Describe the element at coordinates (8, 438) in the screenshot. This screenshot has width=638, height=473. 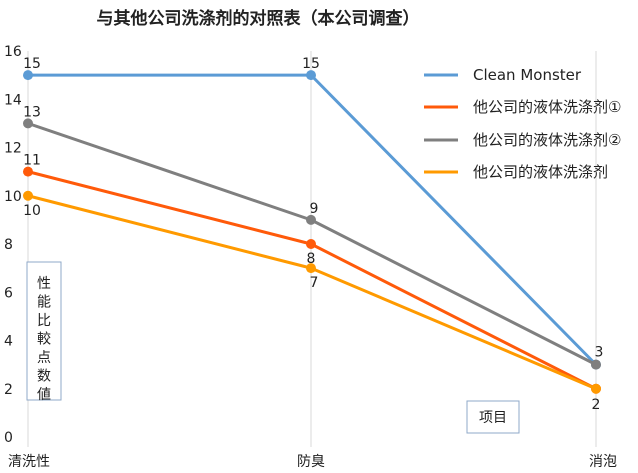
I see `y-tick-label: 0` at that location.